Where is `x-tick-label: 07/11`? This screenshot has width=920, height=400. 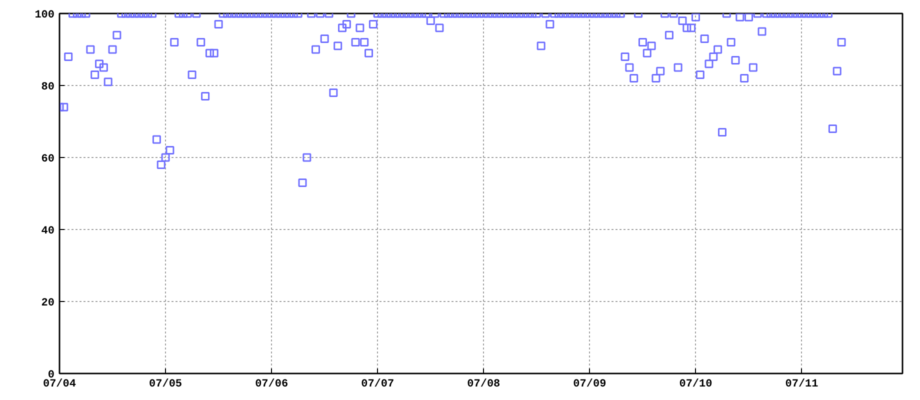 x-tick-label: 07/11 is located at coordinates (802, 384).